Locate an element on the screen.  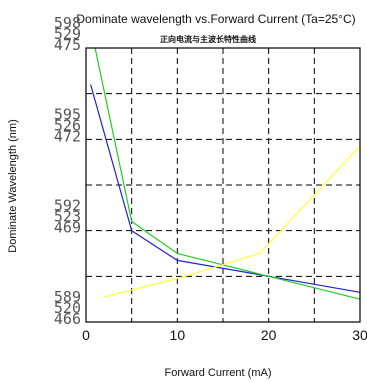
y-tick-label: 469 is located at coordinates (67, 228).